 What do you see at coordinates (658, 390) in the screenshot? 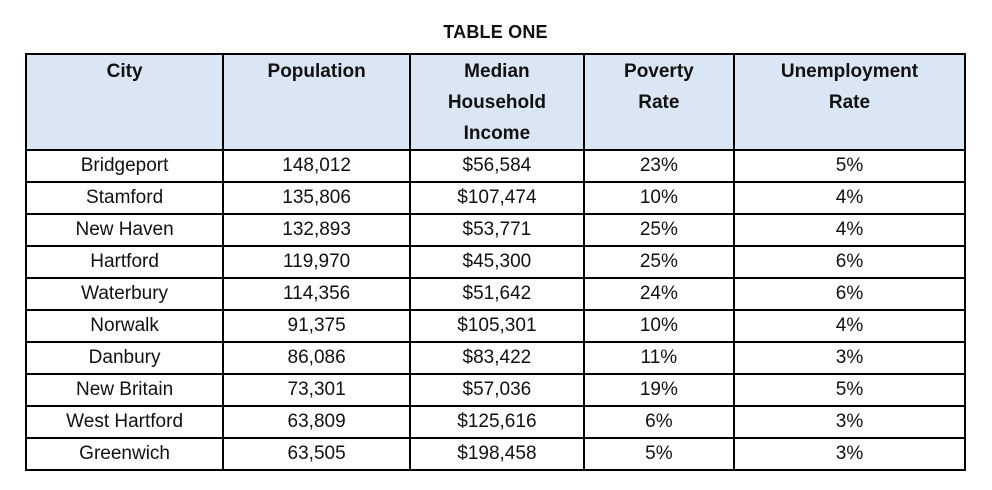
I see `table-cell: 19%` at bounding box center [658, 390].